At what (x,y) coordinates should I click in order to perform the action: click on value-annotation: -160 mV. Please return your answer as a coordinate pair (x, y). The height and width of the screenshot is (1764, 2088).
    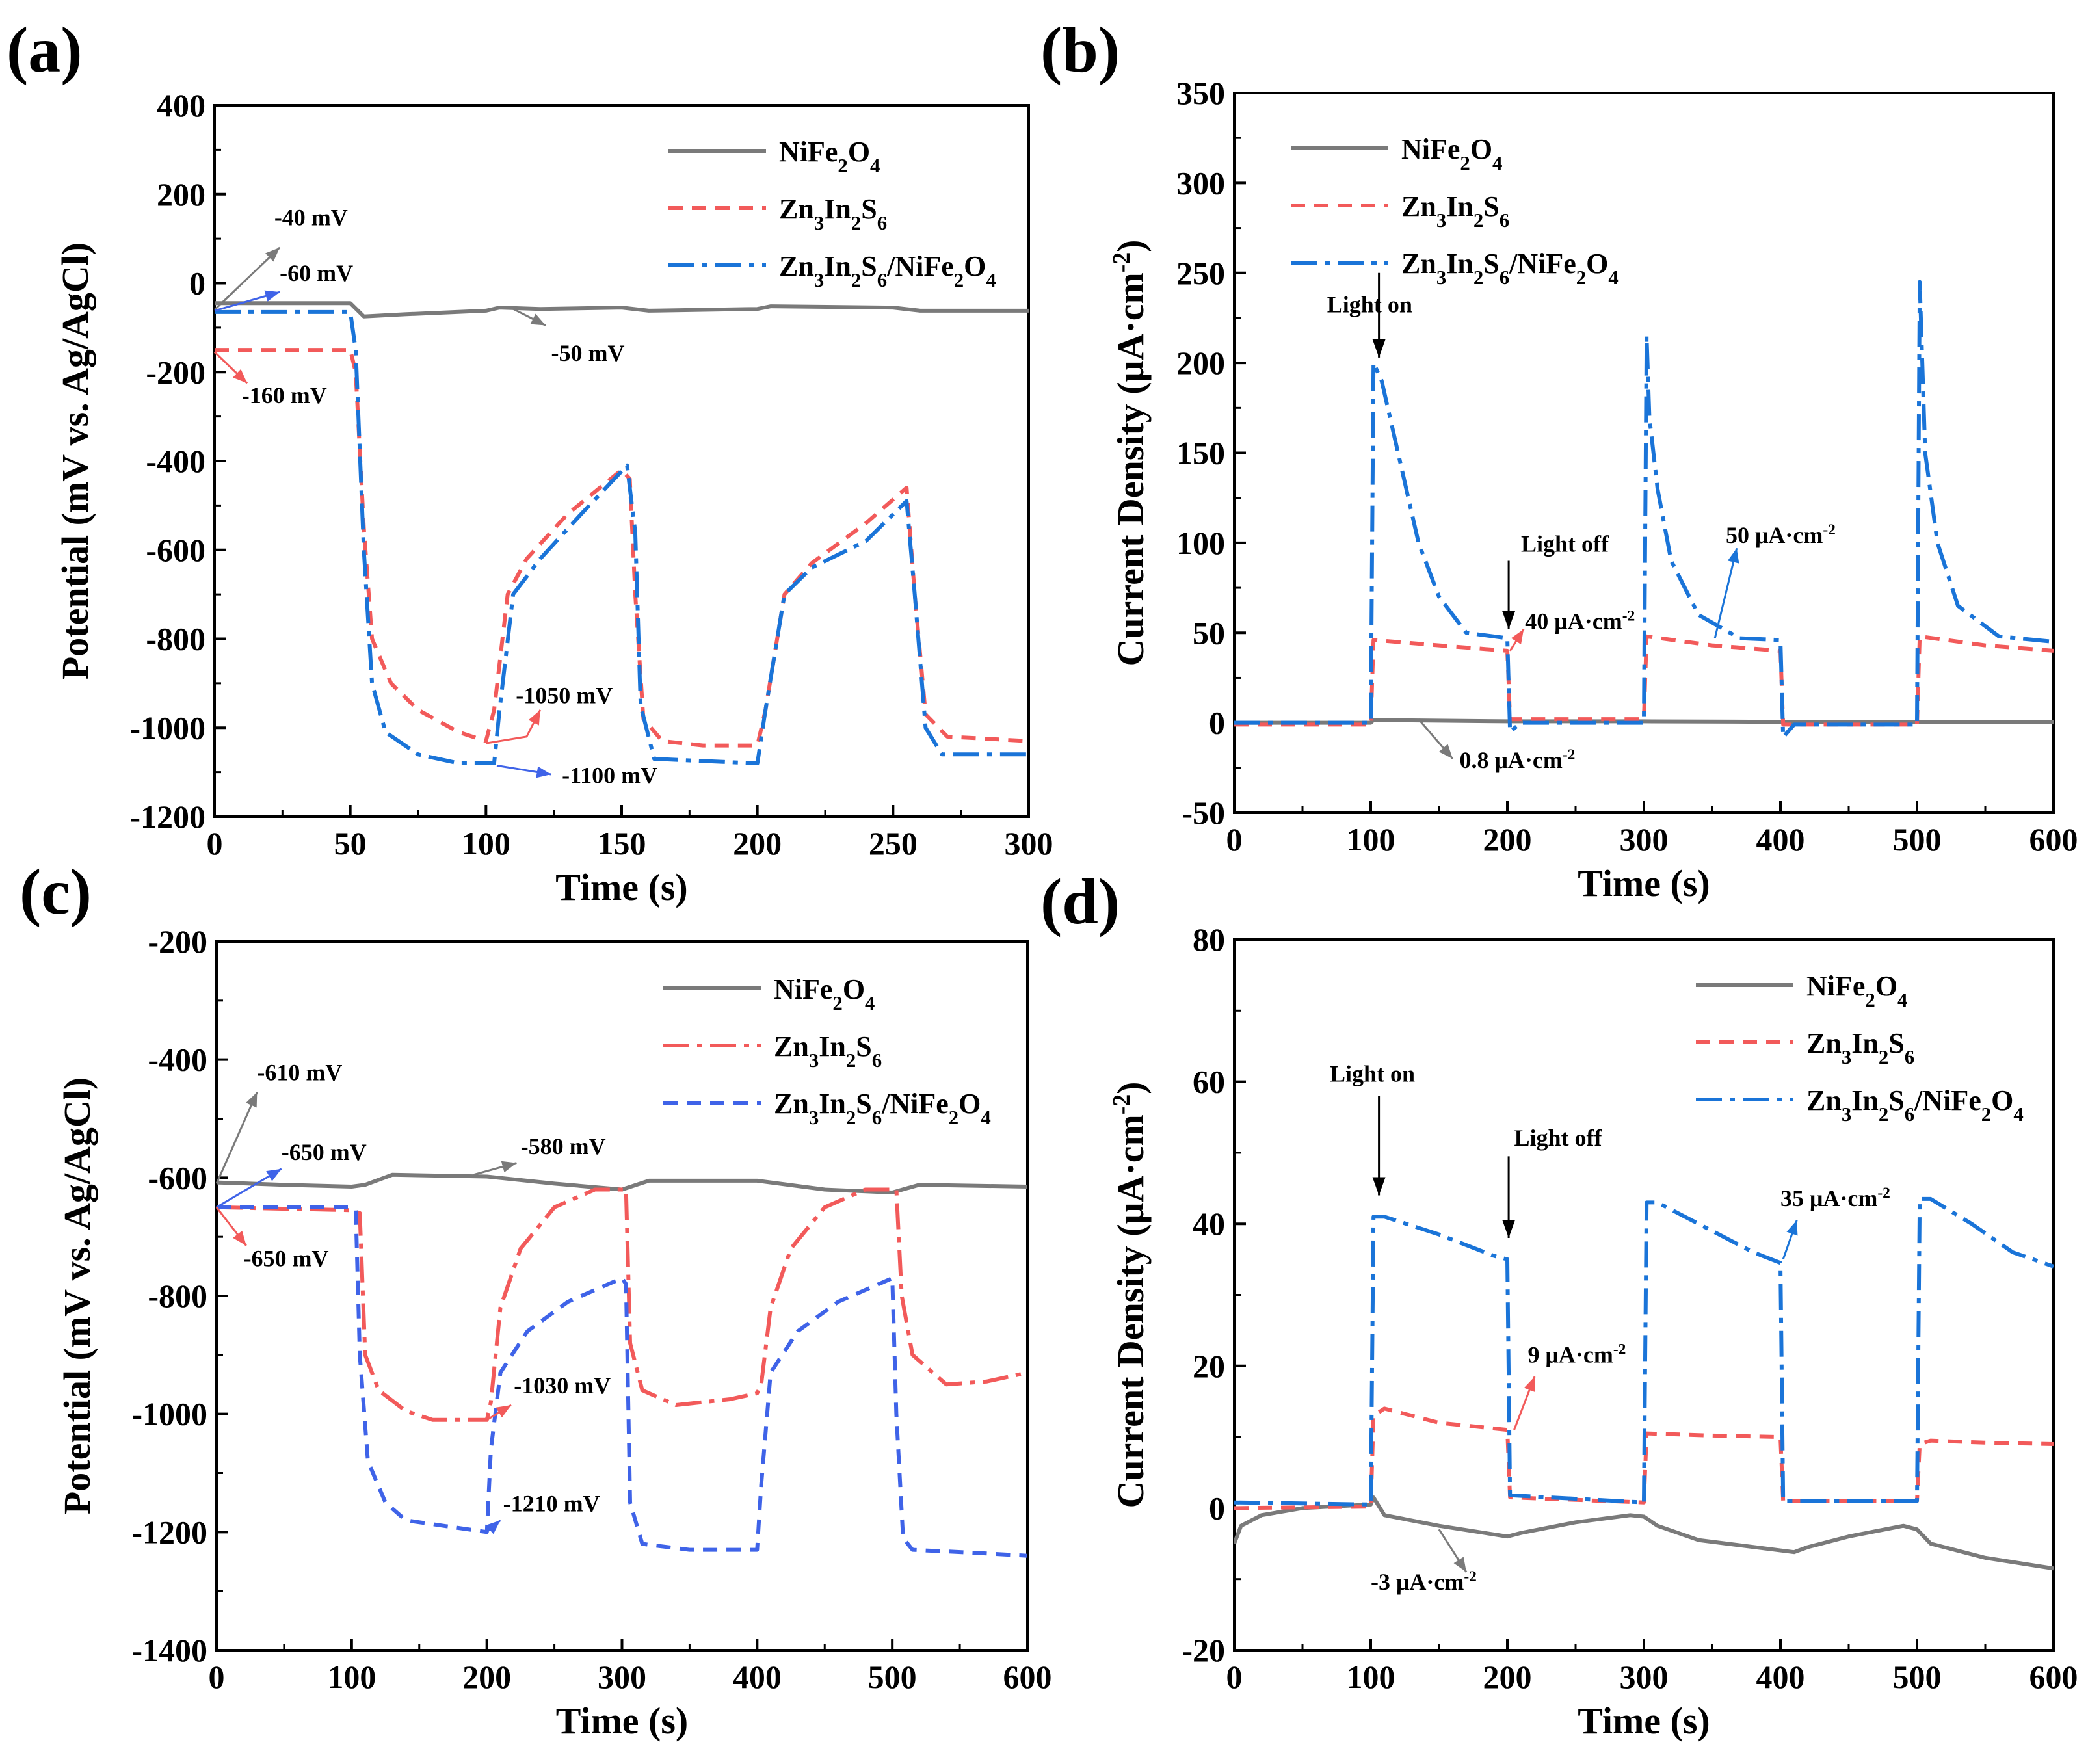
    Looking at the image, I should click on (284, 395).